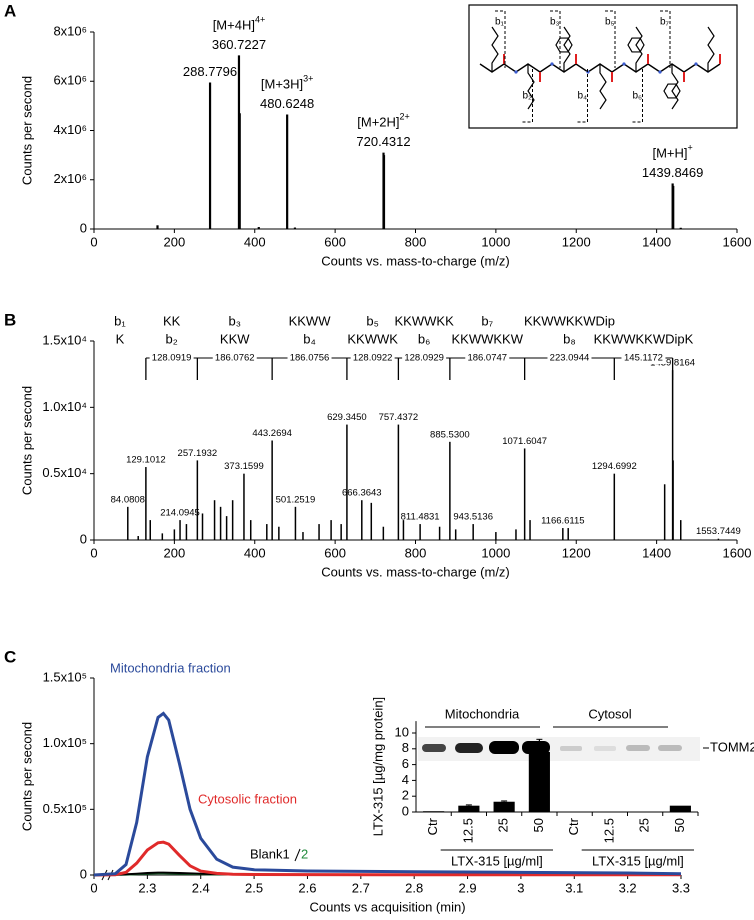  What do you see at coordinates (450, 434) in the screenshot?
I see `peak-label: 885.5300` at bounding box center [450, 434].